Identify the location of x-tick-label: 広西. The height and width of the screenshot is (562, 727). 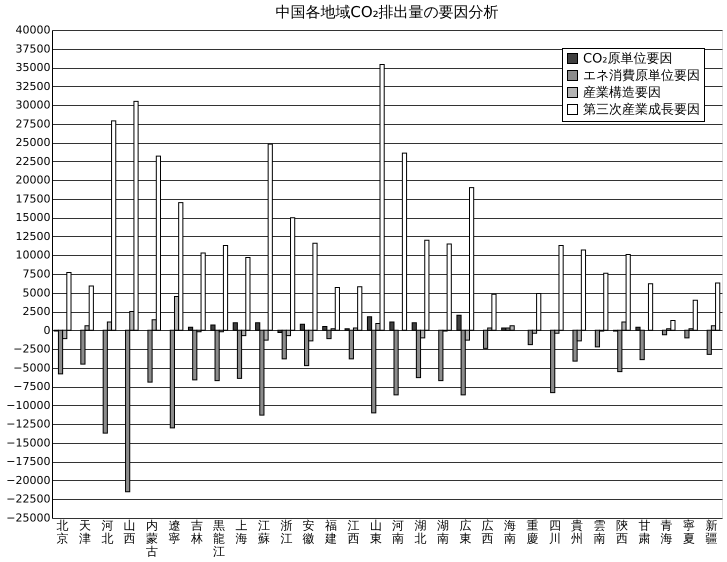
(488, 532).